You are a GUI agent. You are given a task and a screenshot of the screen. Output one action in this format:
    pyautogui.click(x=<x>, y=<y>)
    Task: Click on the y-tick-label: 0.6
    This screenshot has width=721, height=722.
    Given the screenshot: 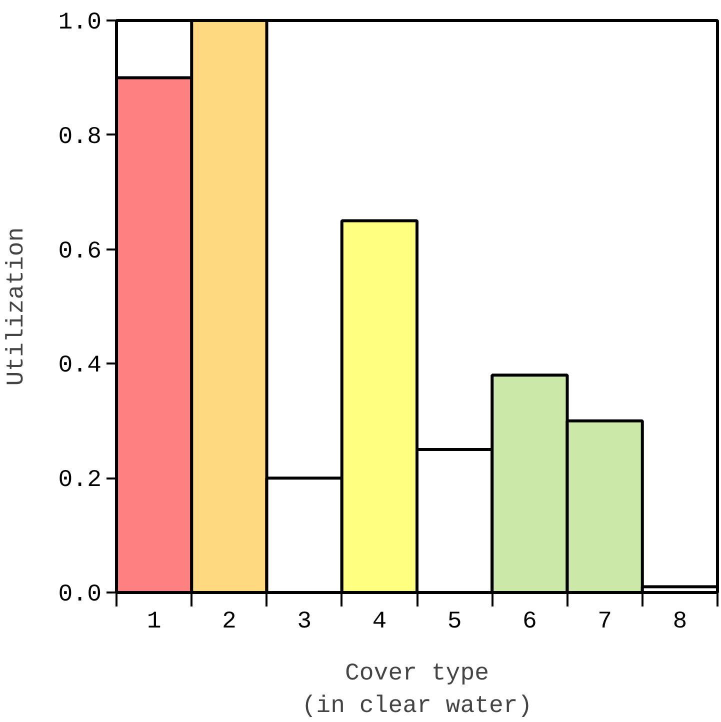 What is the action you would take?
    pyautogui.click(x=80, y=252)
    